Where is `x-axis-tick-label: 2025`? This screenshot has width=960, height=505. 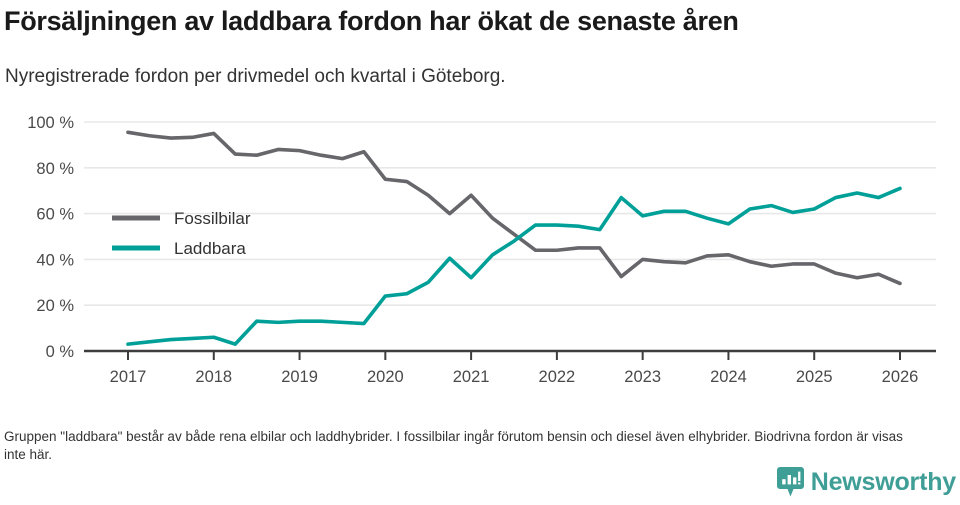 x-axis-tick-label: 2025 is located at coordinates (814, 377).